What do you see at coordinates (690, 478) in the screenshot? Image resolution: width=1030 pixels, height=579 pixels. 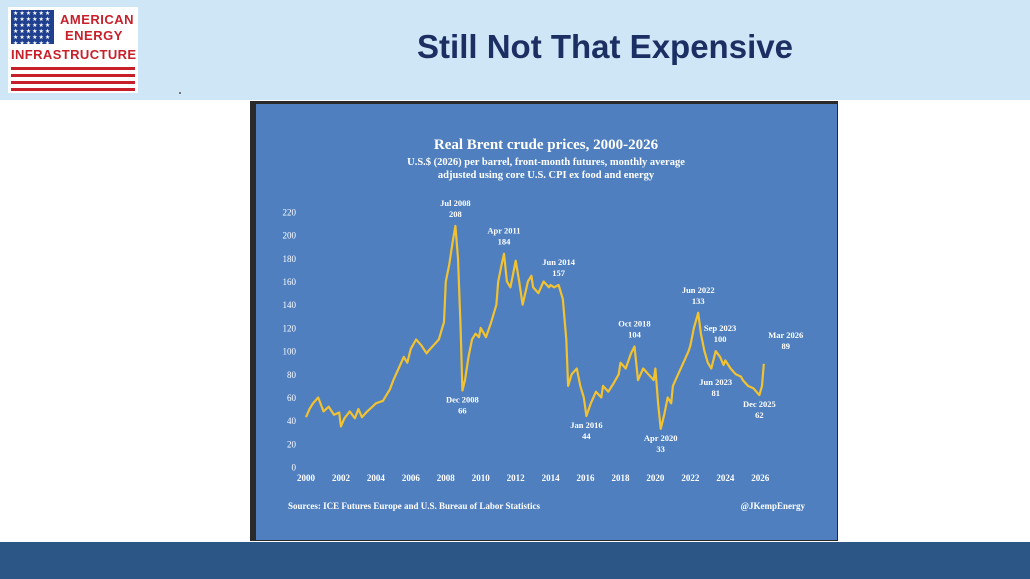 I see `x-tick-label: 2022` at bounding box center [690, 478].